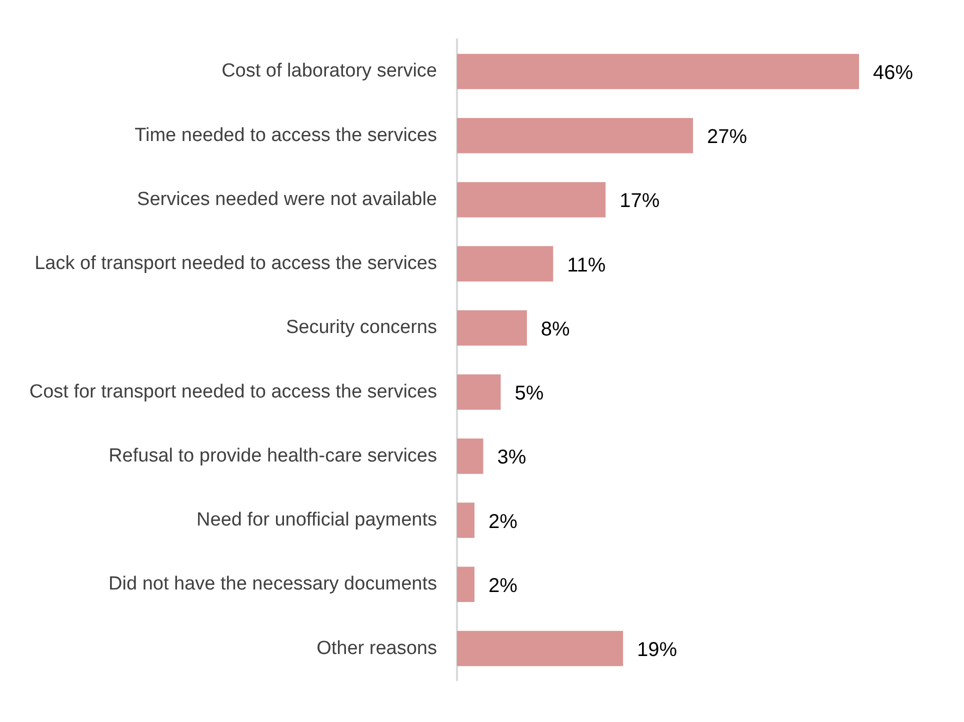  I want to click on data-label: 8%, so click(555, 329).